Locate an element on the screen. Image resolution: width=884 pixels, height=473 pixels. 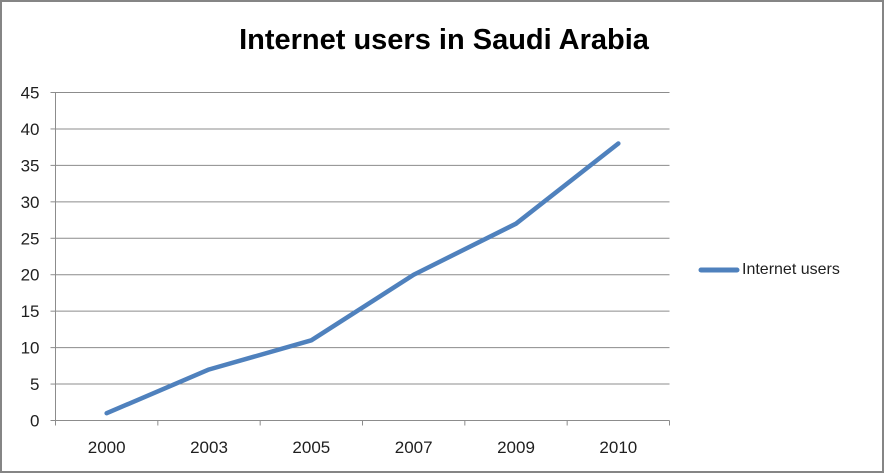
x-category-label: 2010 is located at coordinates (618, 447).